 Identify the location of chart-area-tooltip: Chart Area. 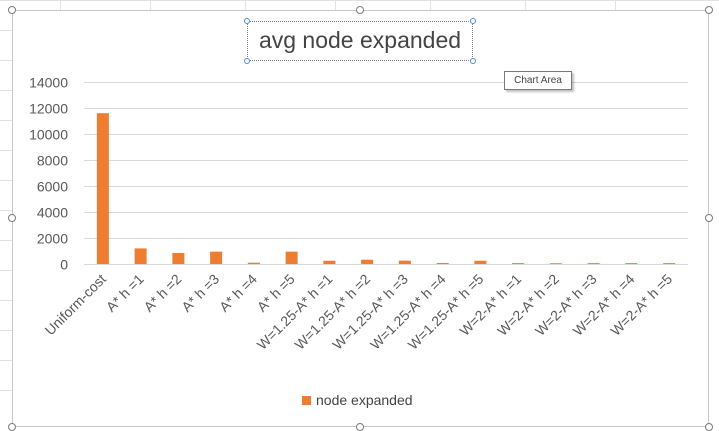
(538, 80).